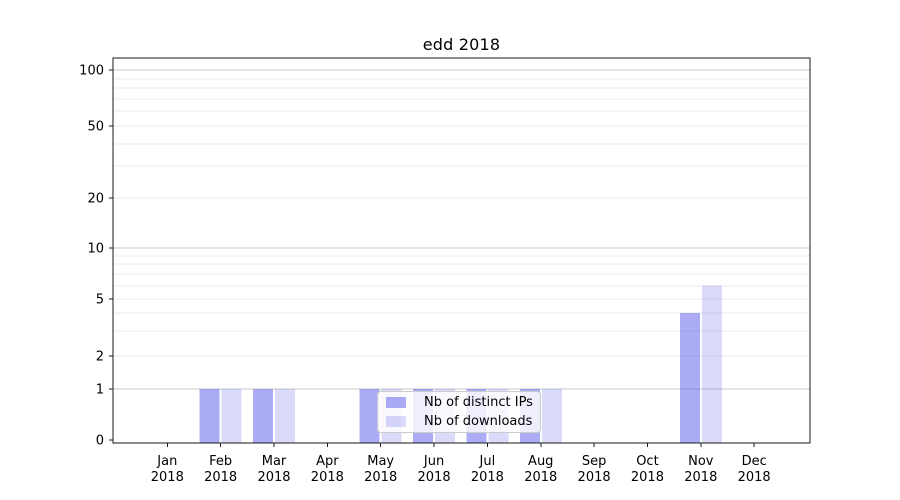  Describe the element at coordinates (380, 461) in the screenshot. I see `x-tick-label-month: May` at that location.